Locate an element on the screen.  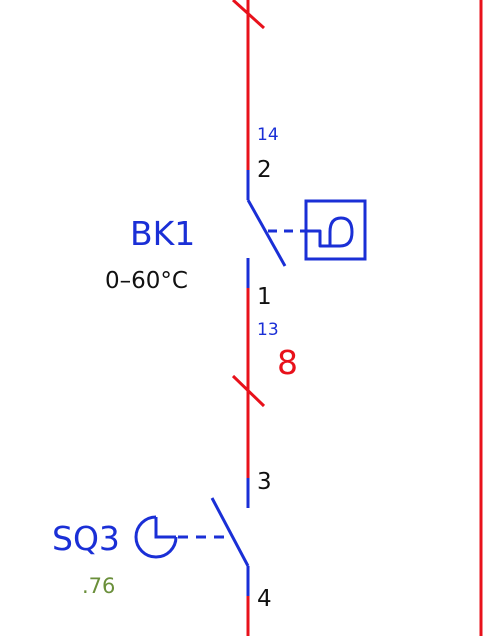
pin-label-4: 4 is located at coordinates (264, 599).